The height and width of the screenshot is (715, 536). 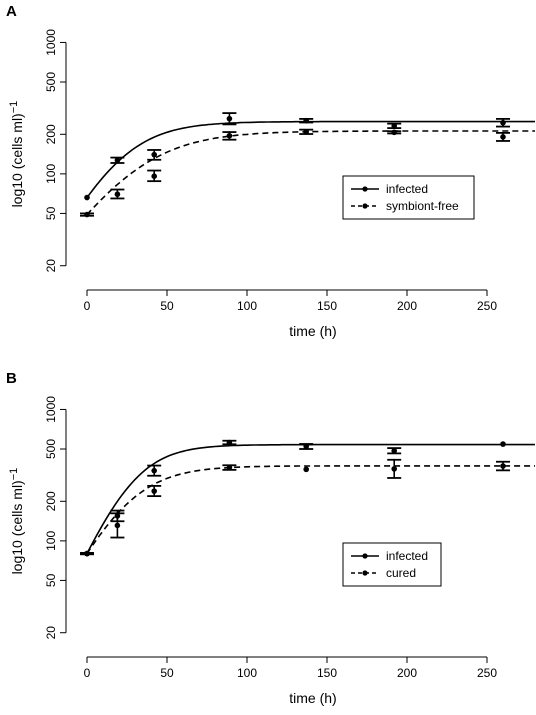 I want to click on panel-label: A, so click(x=11, y=11).